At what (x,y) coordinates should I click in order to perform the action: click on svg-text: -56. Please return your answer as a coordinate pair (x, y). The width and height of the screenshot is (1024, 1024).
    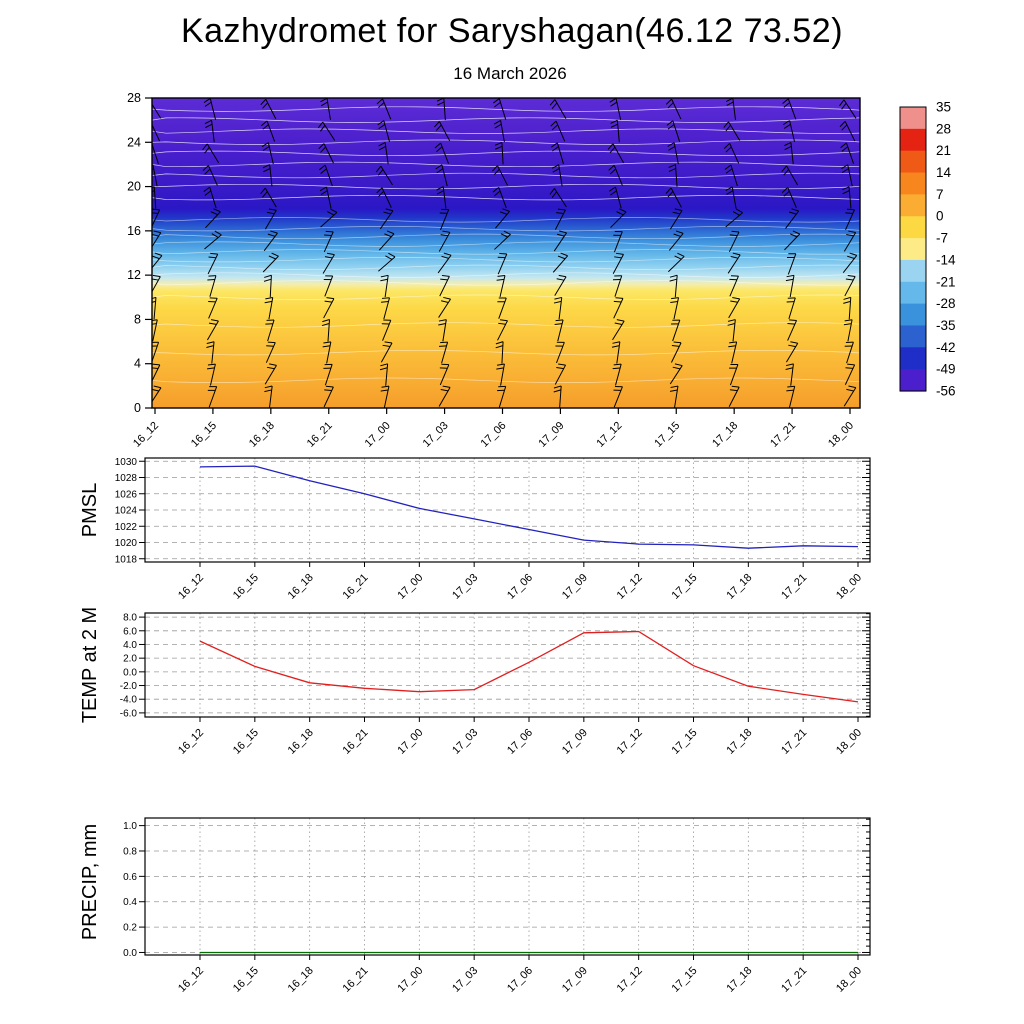
    Looking at the image, I should click on (946, 391).